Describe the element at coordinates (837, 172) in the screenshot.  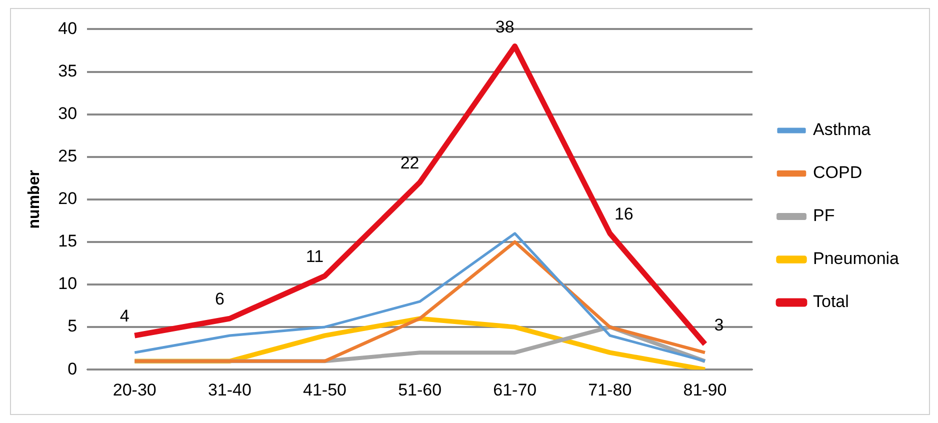
I see `legend-label: COPD` at that location.